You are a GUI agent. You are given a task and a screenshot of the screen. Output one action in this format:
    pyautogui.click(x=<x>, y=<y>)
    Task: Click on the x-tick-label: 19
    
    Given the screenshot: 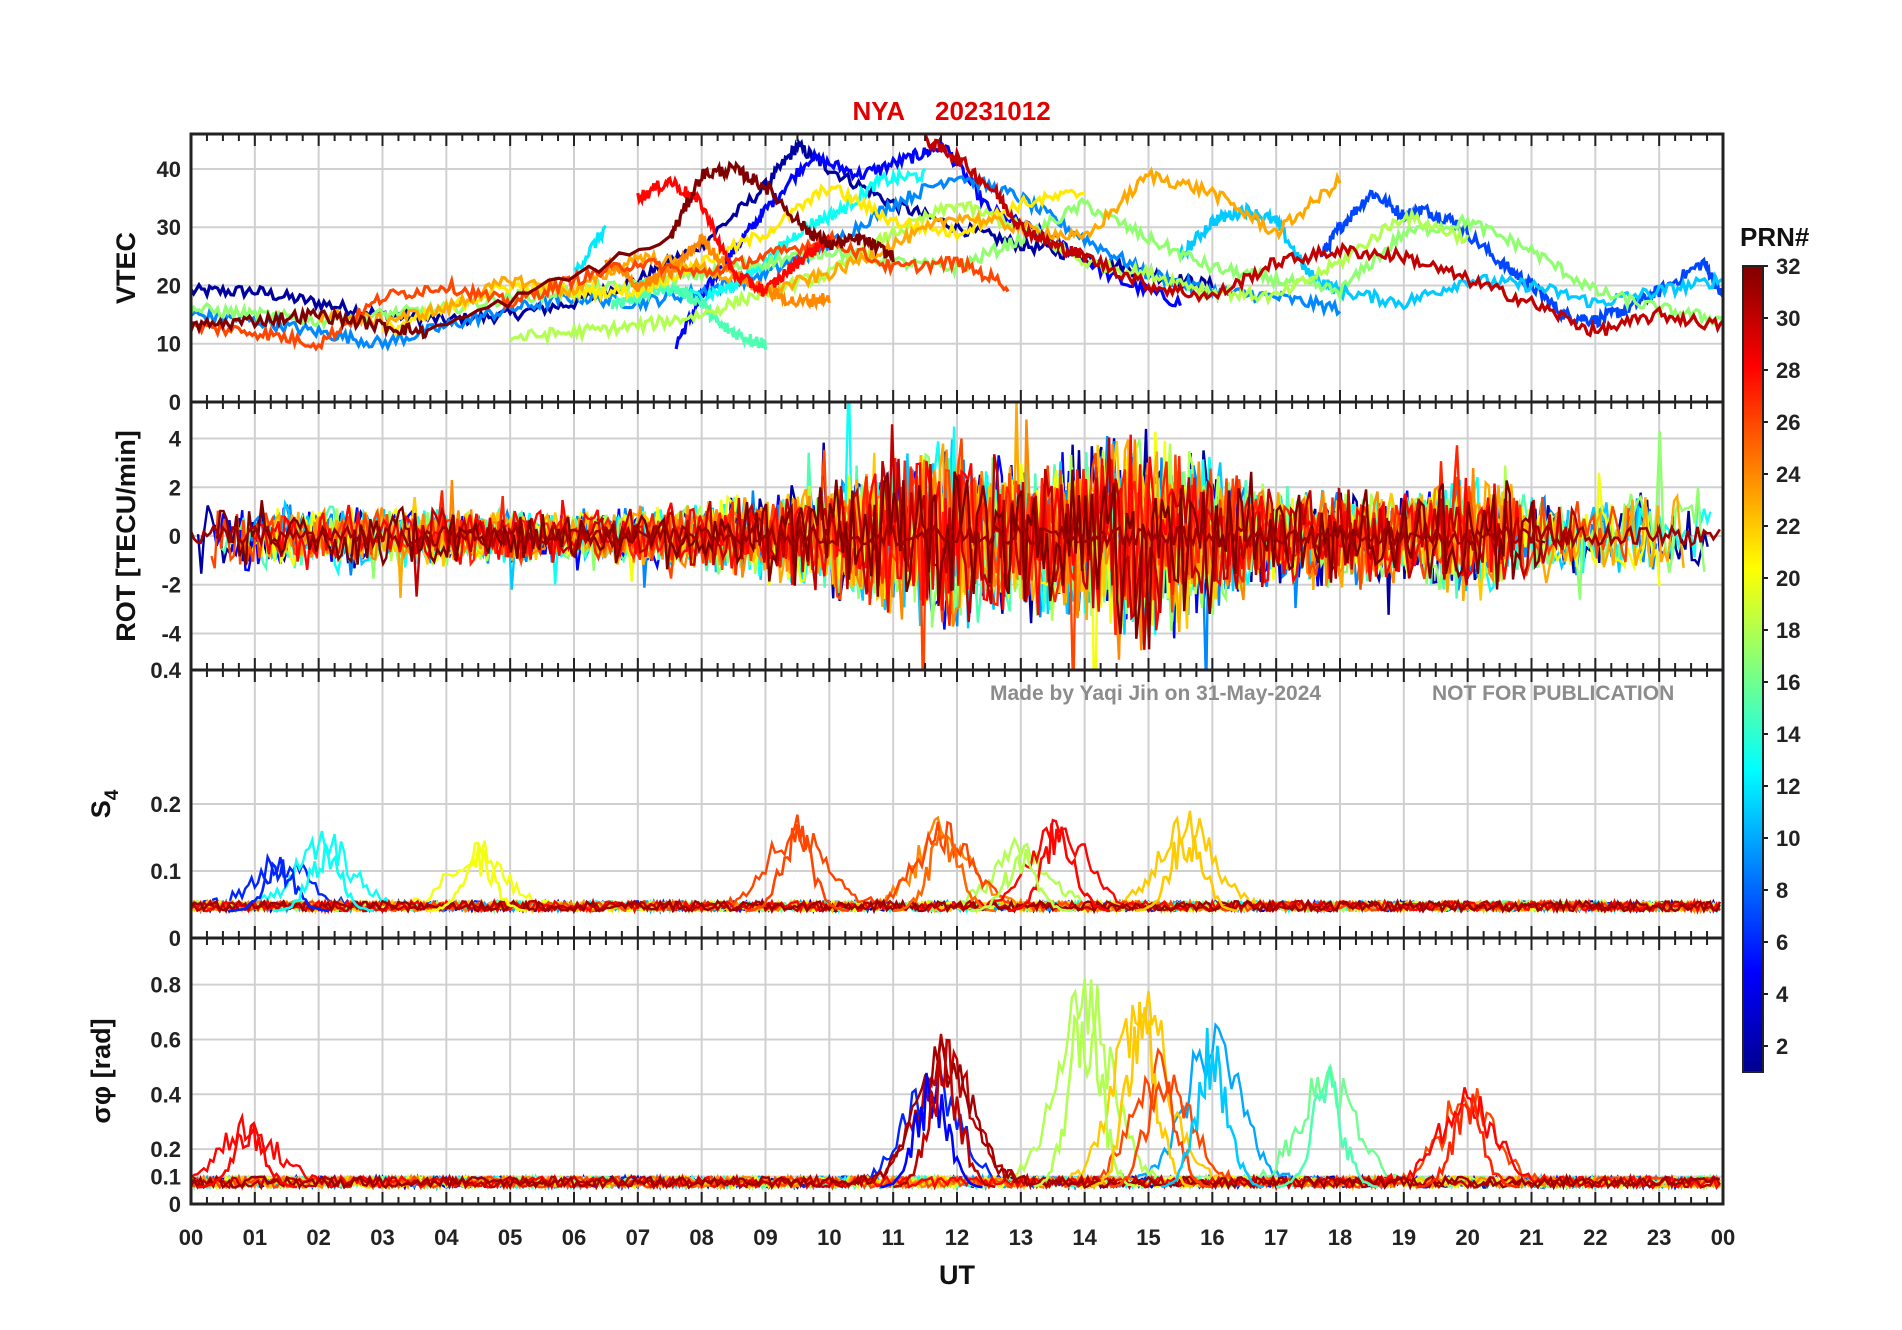 What is the action you would take?
    pyautogui.click(x=1404, y=1237)
    